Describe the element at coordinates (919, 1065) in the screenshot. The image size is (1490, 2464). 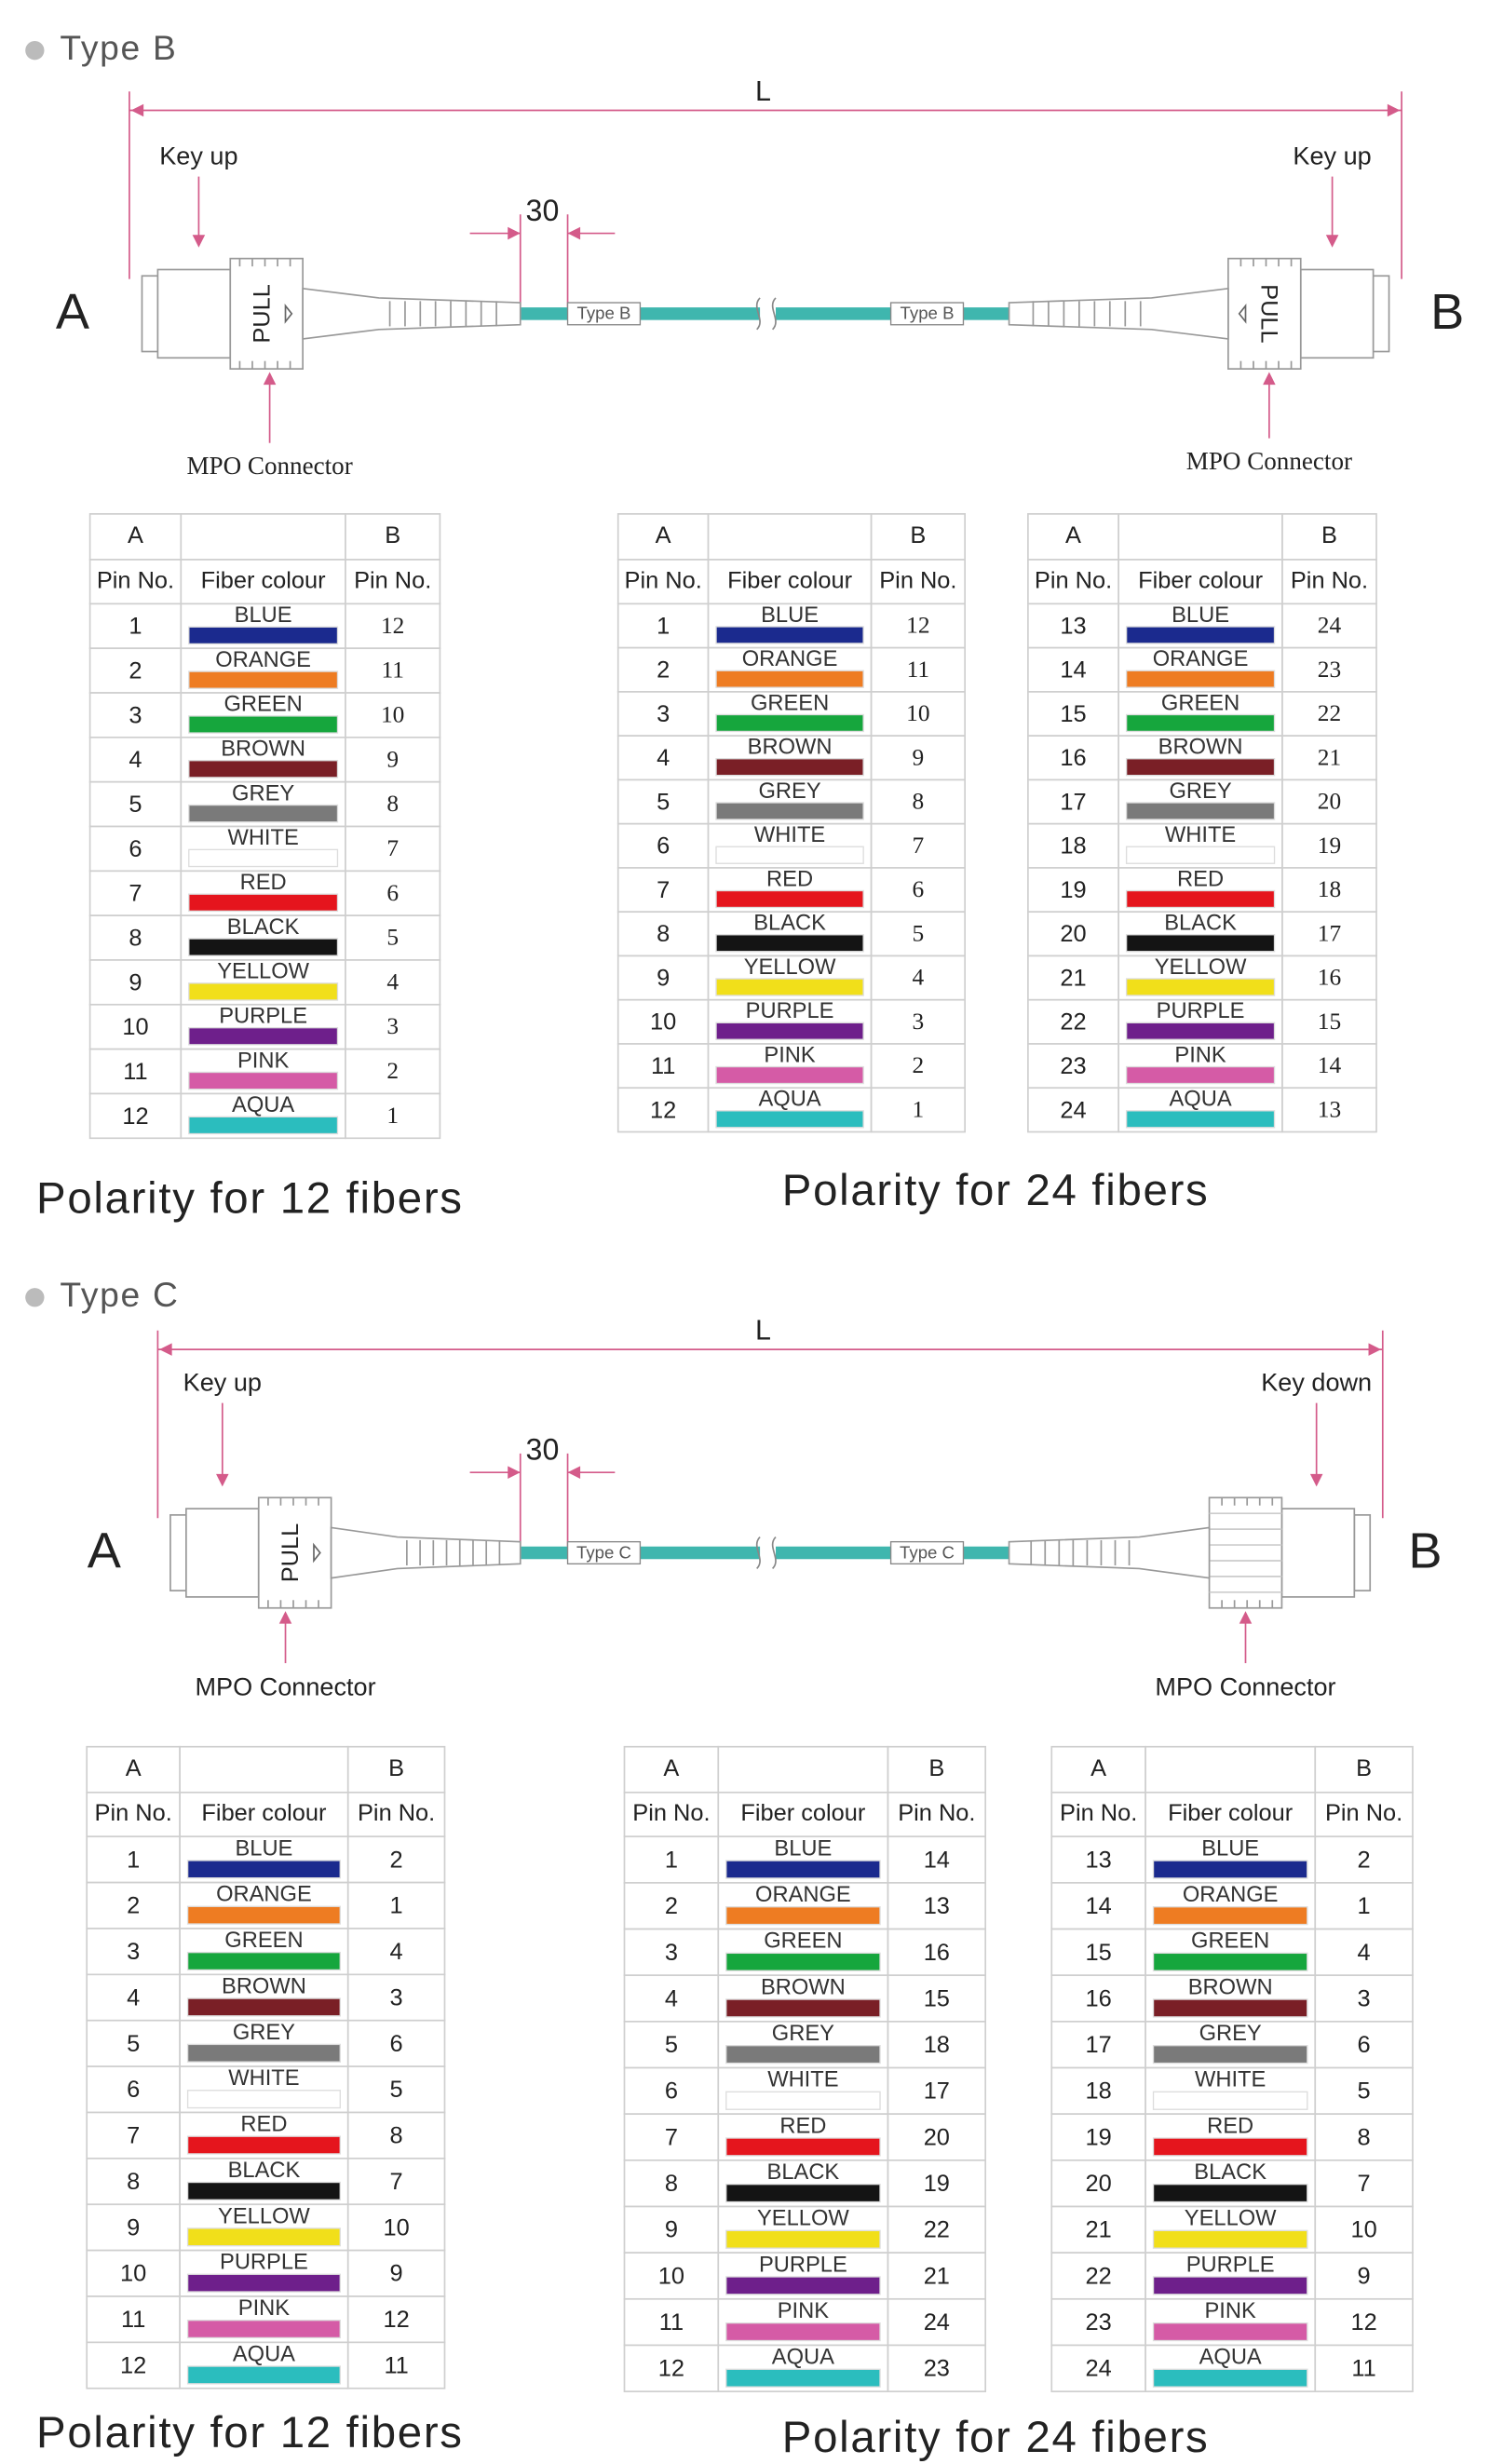
I see `pin-b: 2` at that location.